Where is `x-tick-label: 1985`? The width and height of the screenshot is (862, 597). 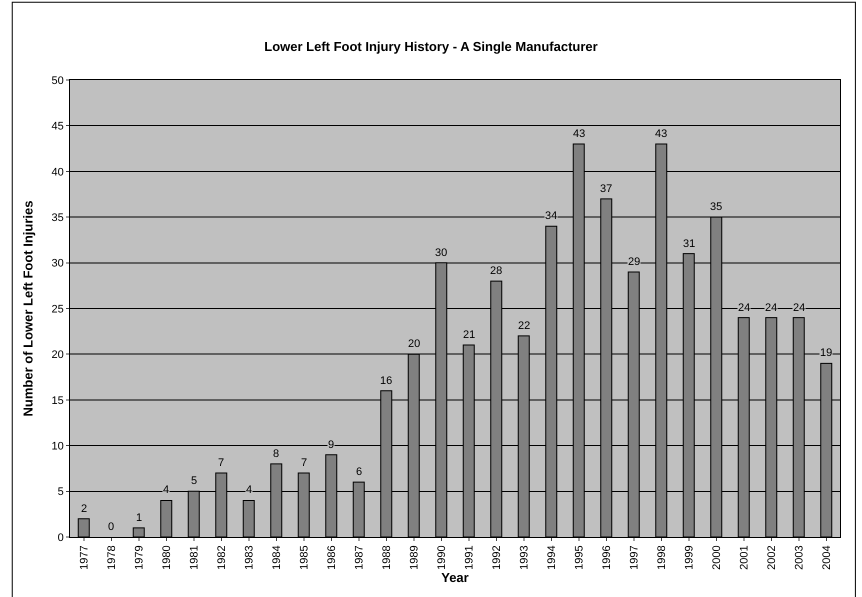 x-tick-label: 1985 is located at coordinates (304, 557).